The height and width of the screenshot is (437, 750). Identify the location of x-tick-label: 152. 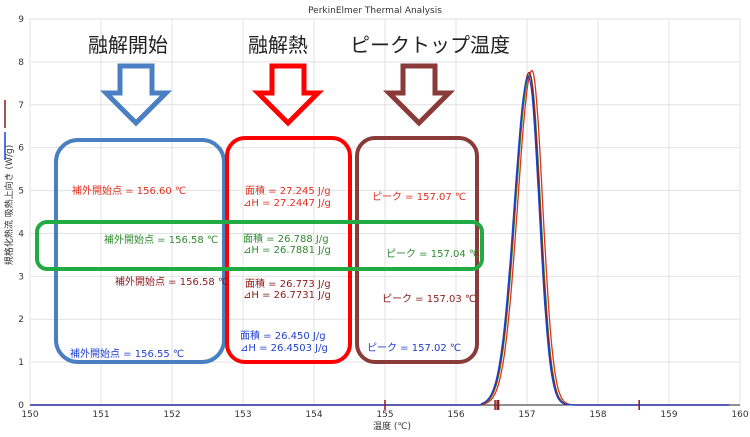
(171, 415).